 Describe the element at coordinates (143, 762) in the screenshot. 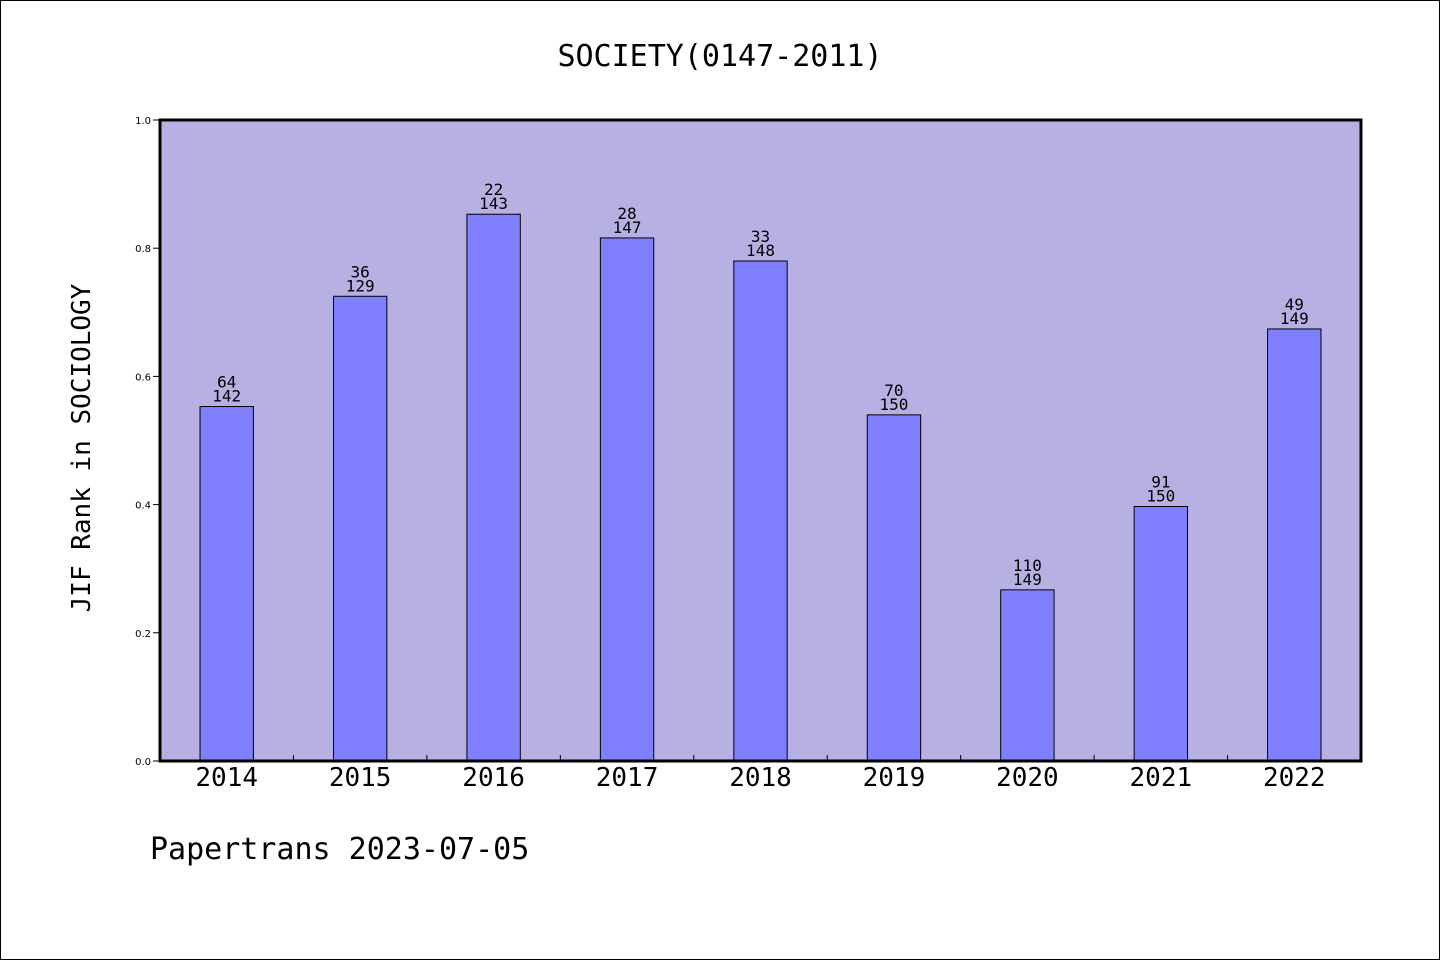

I see `y-tick-label-0: 0.0` at that location.